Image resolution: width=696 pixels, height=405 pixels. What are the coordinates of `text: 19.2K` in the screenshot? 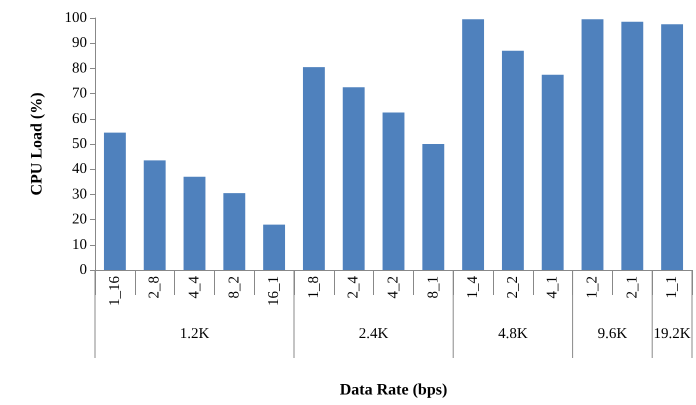 It's located at (672, 334).